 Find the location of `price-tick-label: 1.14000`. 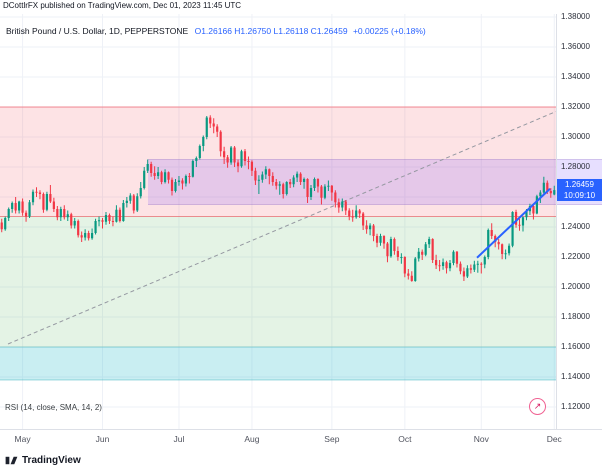

price-tick-label: 1.14000 is located at coordinates (575, 376).